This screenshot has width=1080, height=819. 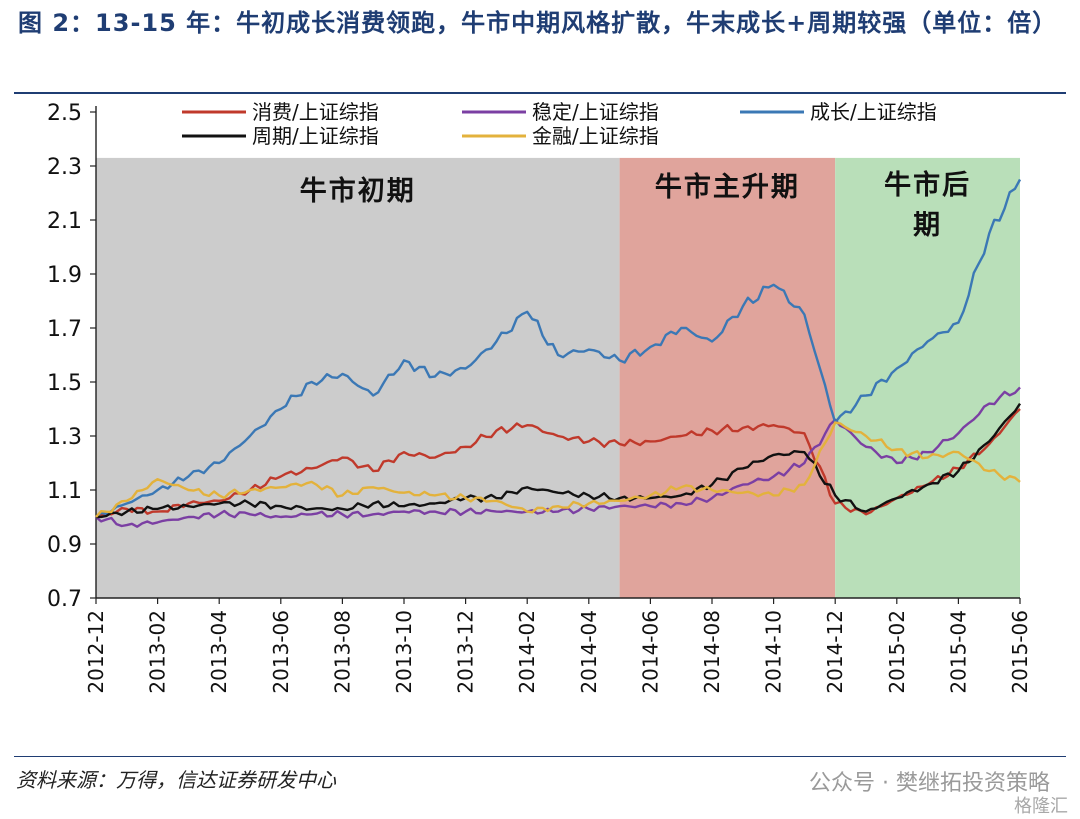 I want to click on phase-label-0: 牛市初期, so click(x=358, y=191).